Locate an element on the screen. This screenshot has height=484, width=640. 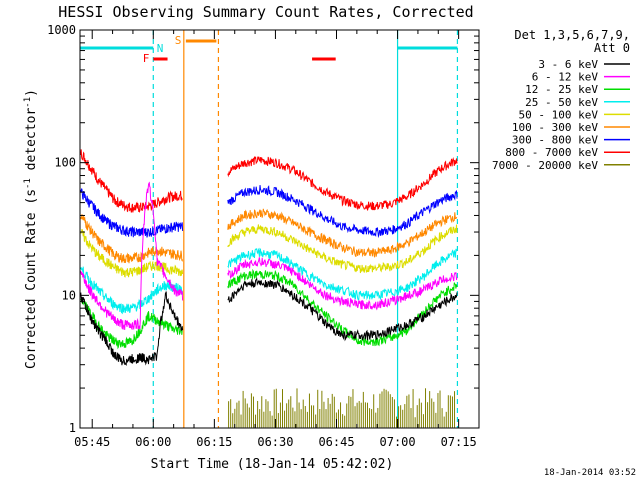
series-0-orbit2 is located at coordinates (342, 309).